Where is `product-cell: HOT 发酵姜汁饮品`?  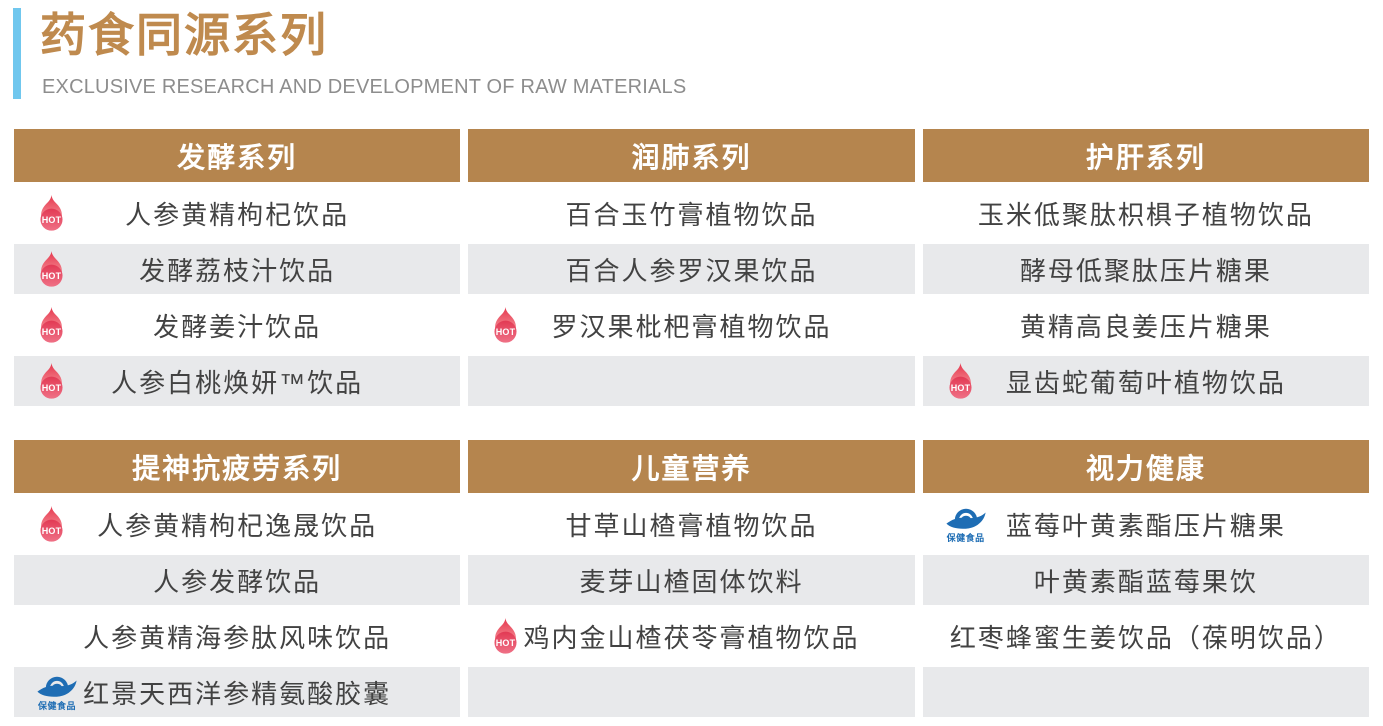 product-cell: HOT 发酵姜汁饮品 is located at coordinates (237, 325).